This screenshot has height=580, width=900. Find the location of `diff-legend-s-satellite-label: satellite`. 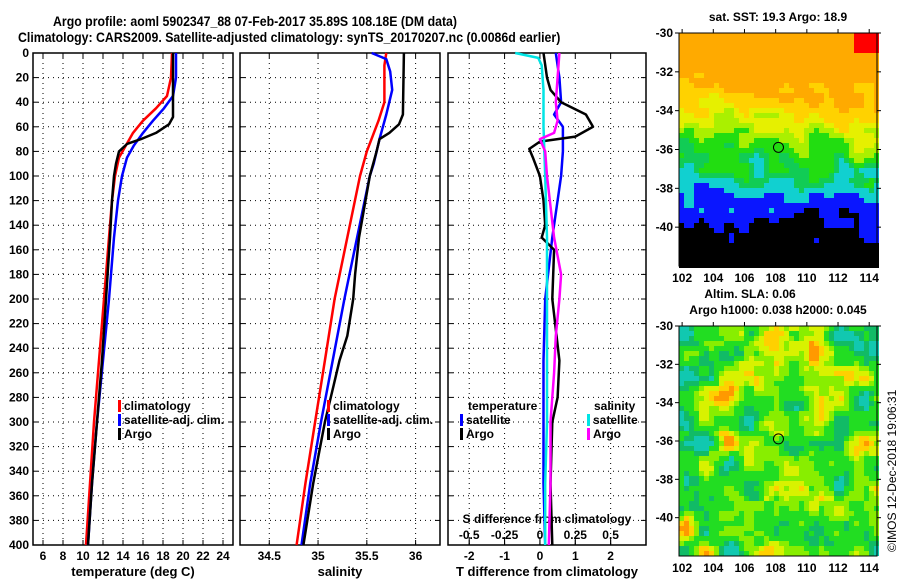

diff-legend-s-satellite-label: satellite is located at coordinates (615, 420).